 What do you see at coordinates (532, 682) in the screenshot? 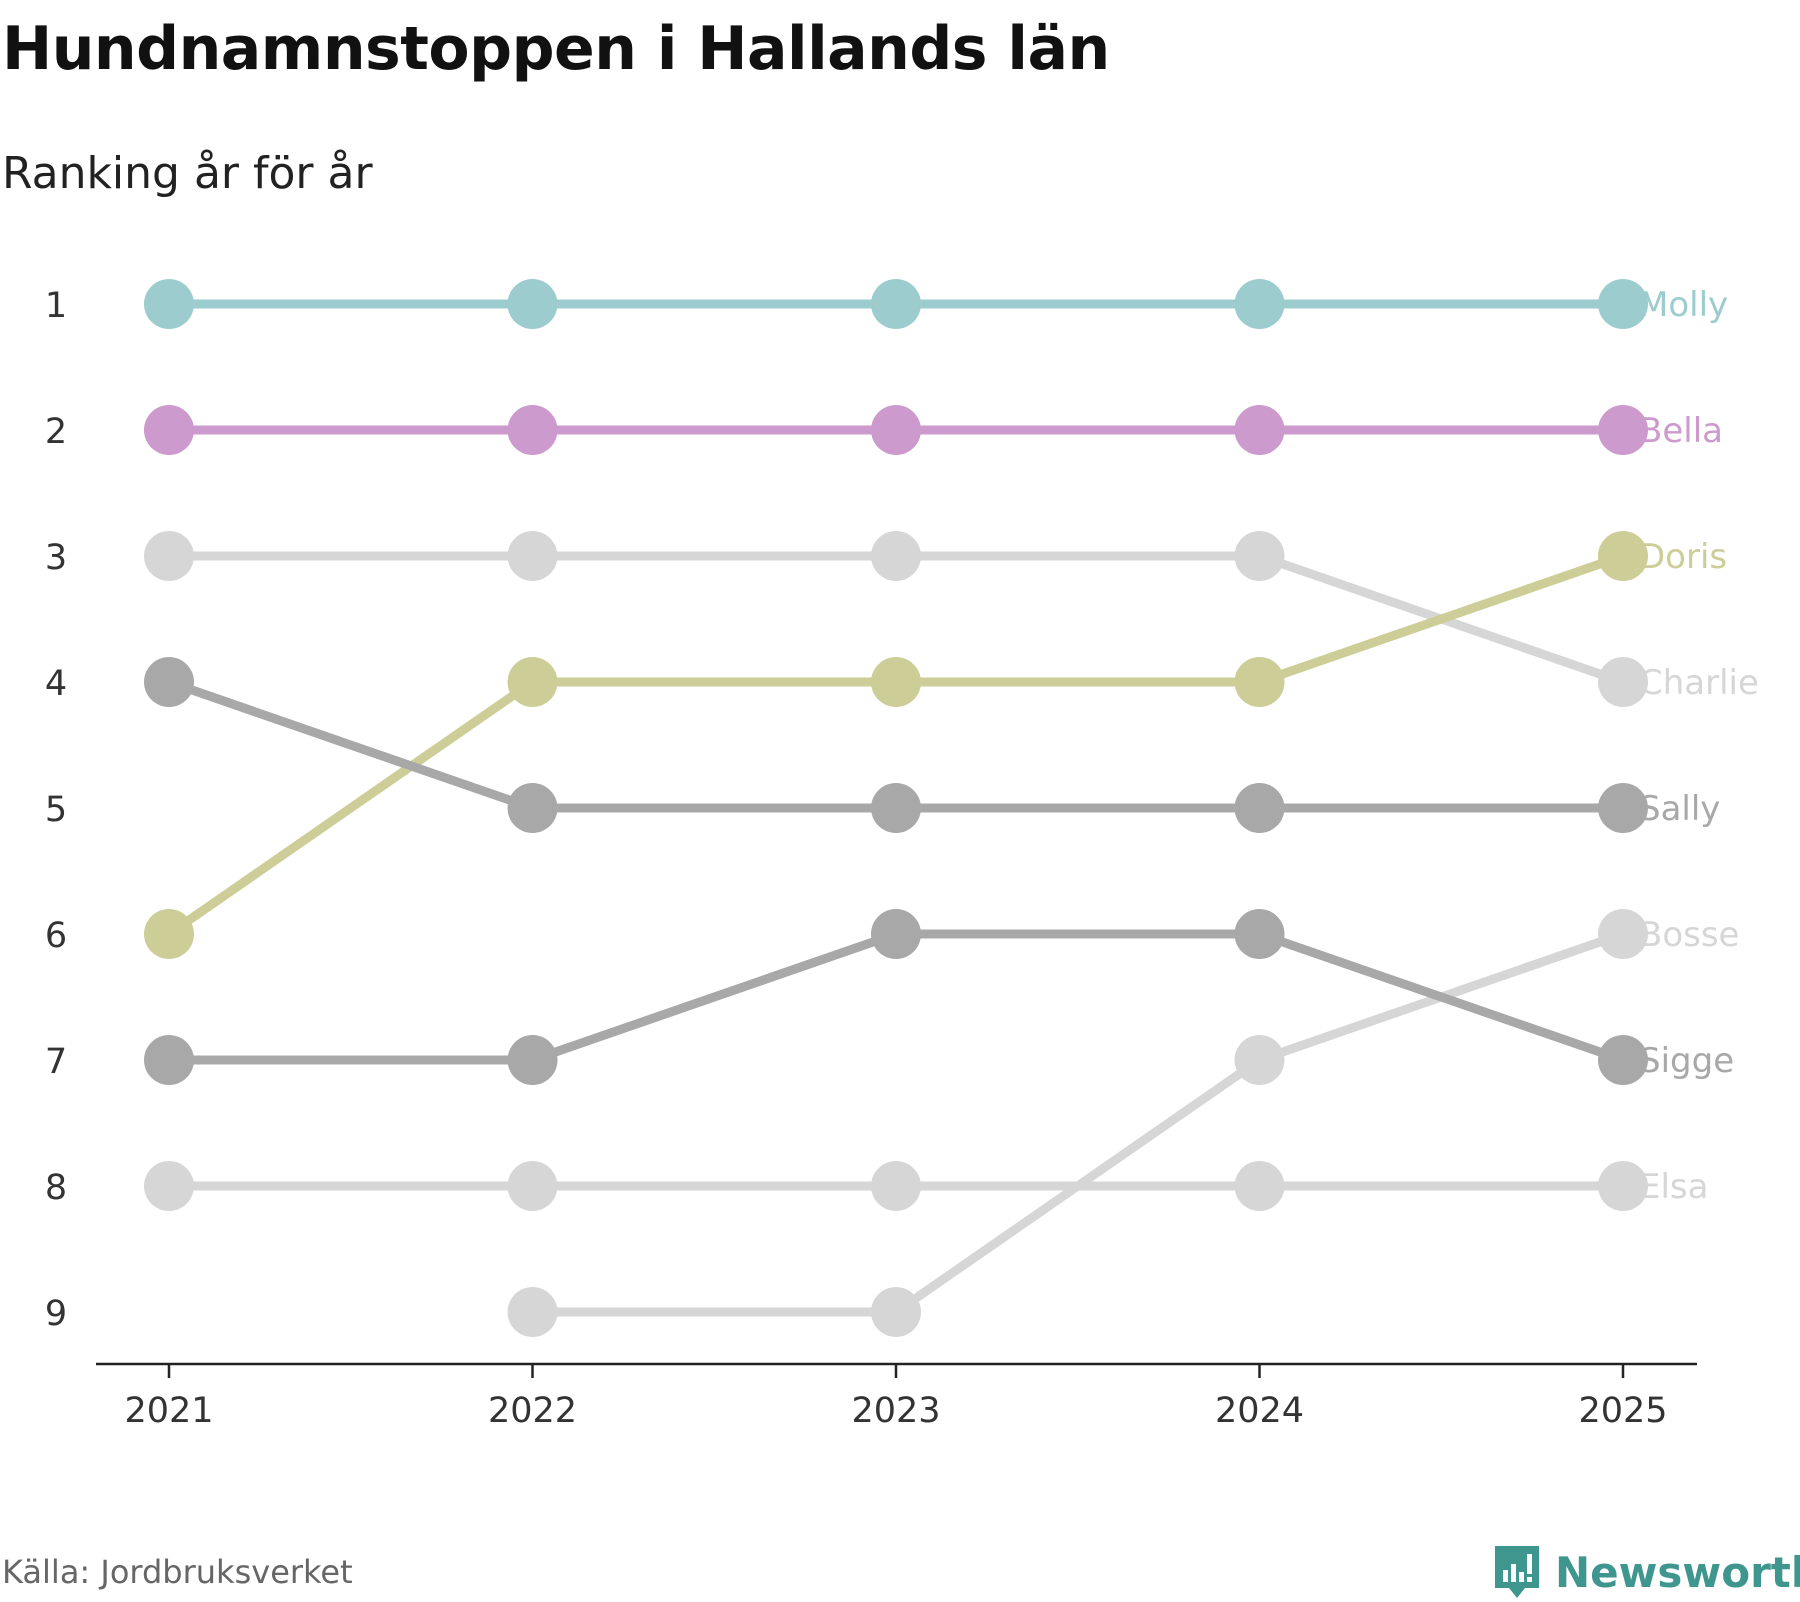
I see `point-doris-2022` at bounding box center [532, 682].